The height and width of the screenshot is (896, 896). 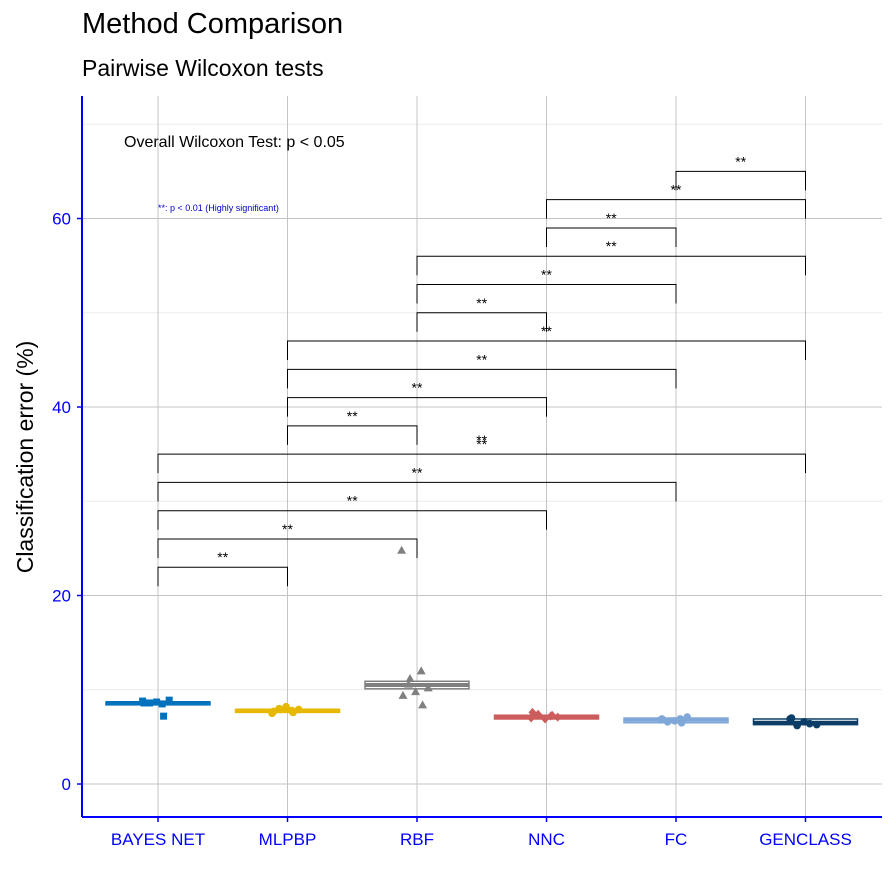 I want to click on y-tick-label: 20, so click(x=61, y=596).